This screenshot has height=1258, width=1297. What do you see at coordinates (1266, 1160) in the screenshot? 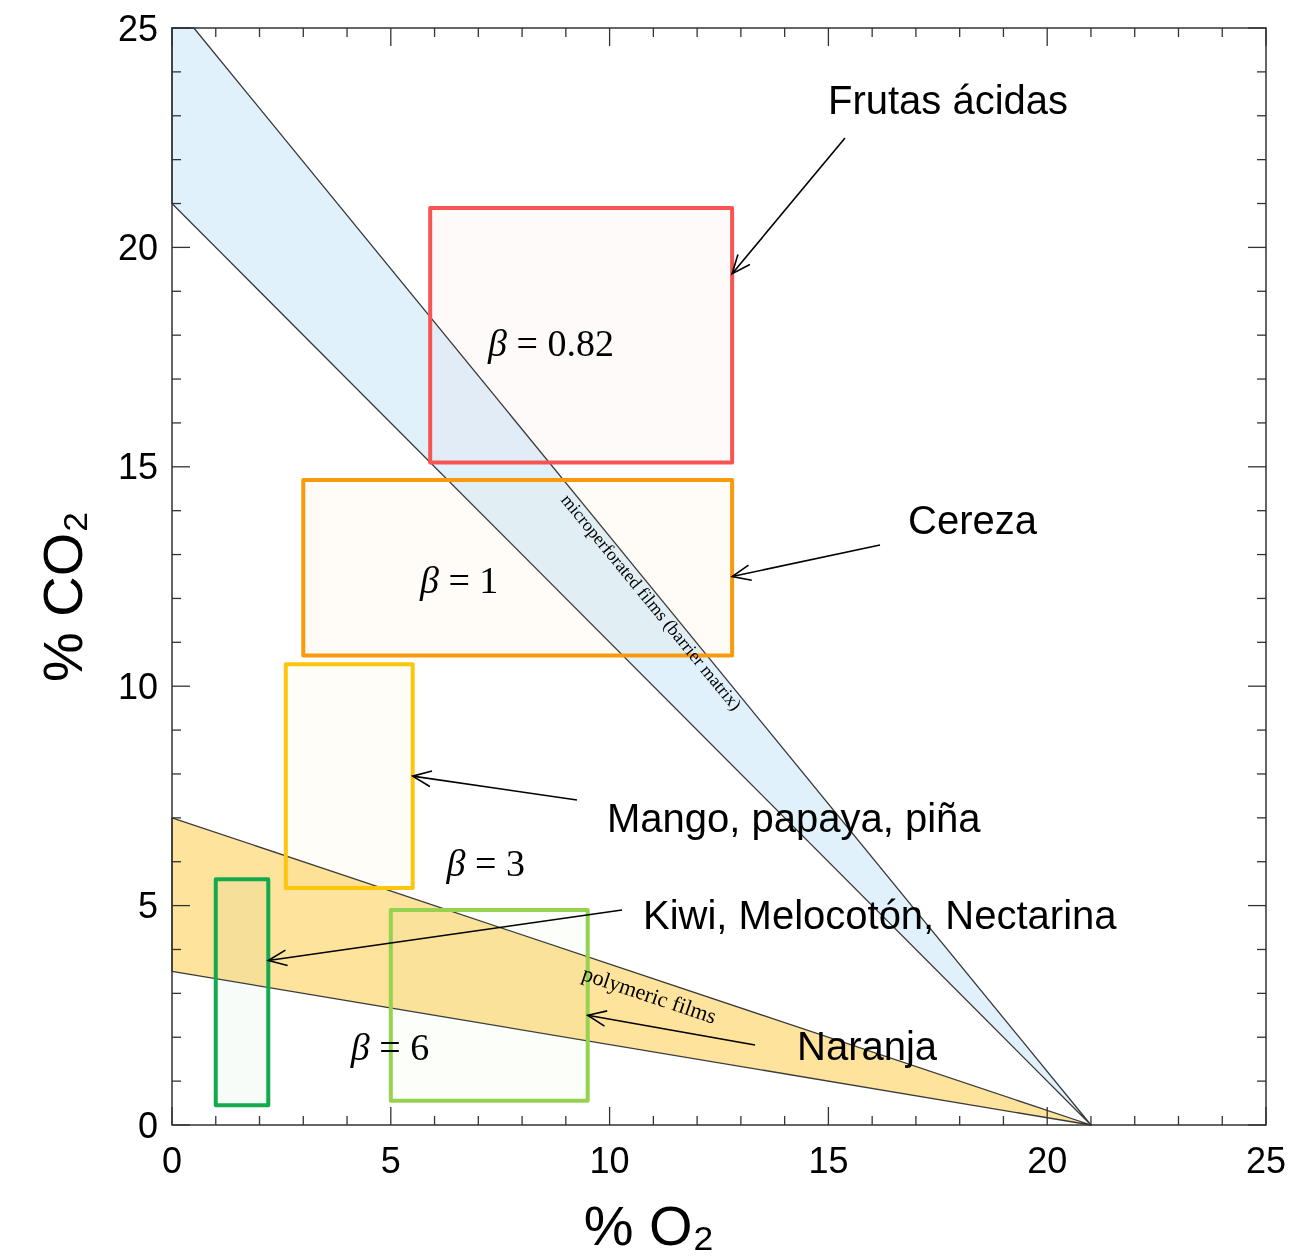
I see `x-tick-label: 25` at bounding box center [1266, 1160].